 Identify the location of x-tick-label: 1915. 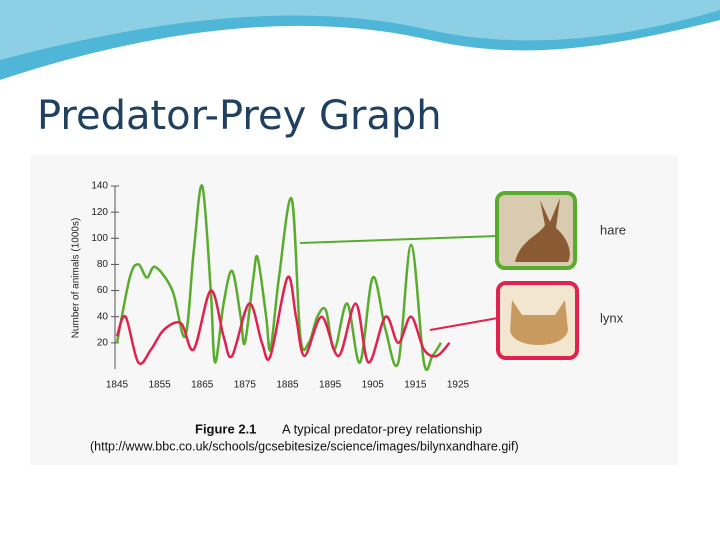
(415, 385).